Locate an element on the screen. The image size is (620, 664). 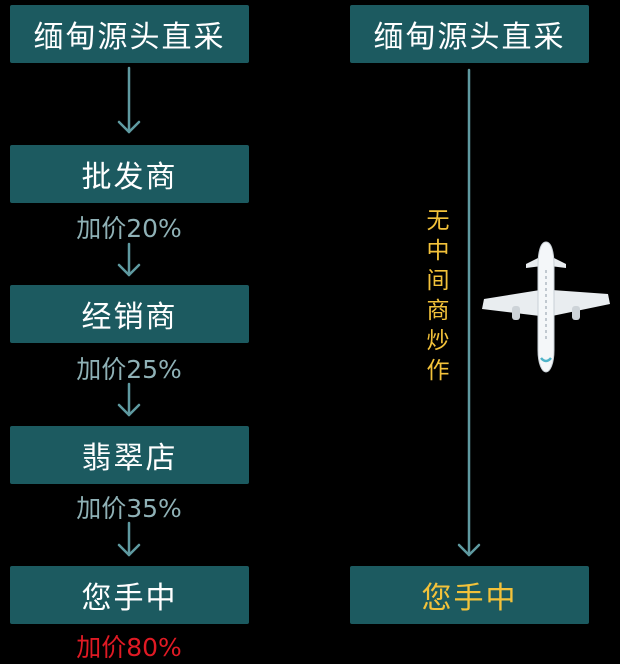
right-source-box: 缅甸源头直采 is located at coordinates (469, 34).